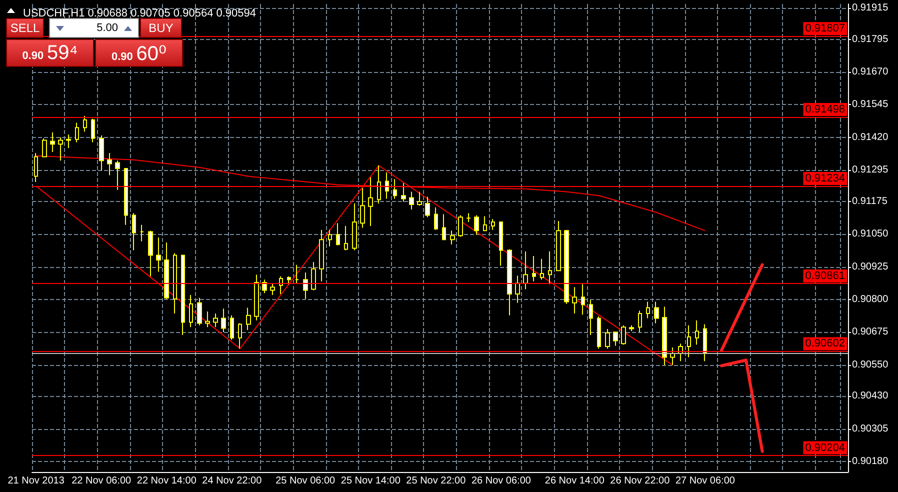  I want to click on x-tick-label: 25 Nov 14:00, so click(370, 481).